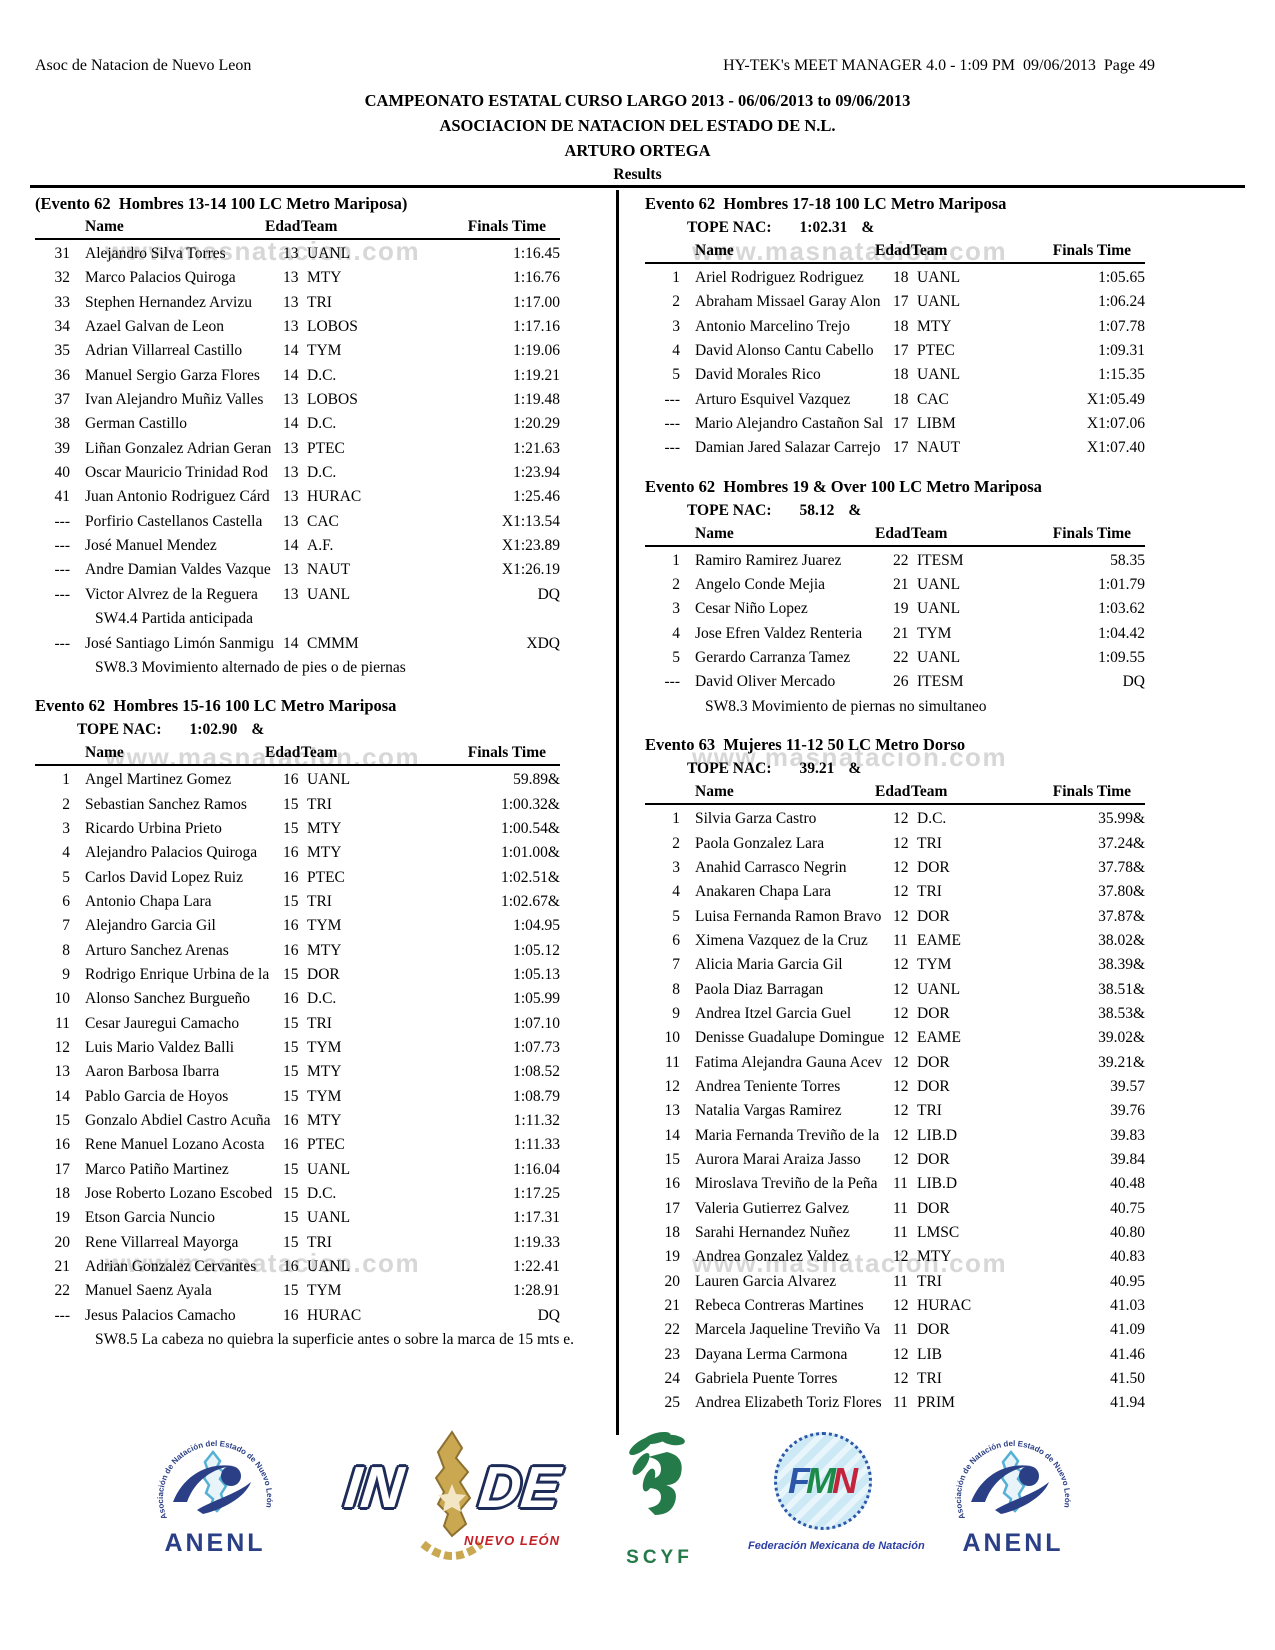 The width and height of the screenshot is (1275, 1650). What do you see at coordinates (536, 448) in the screenshot?
I see `finals-time: 1:21.63` at bounding box center [536, 448].